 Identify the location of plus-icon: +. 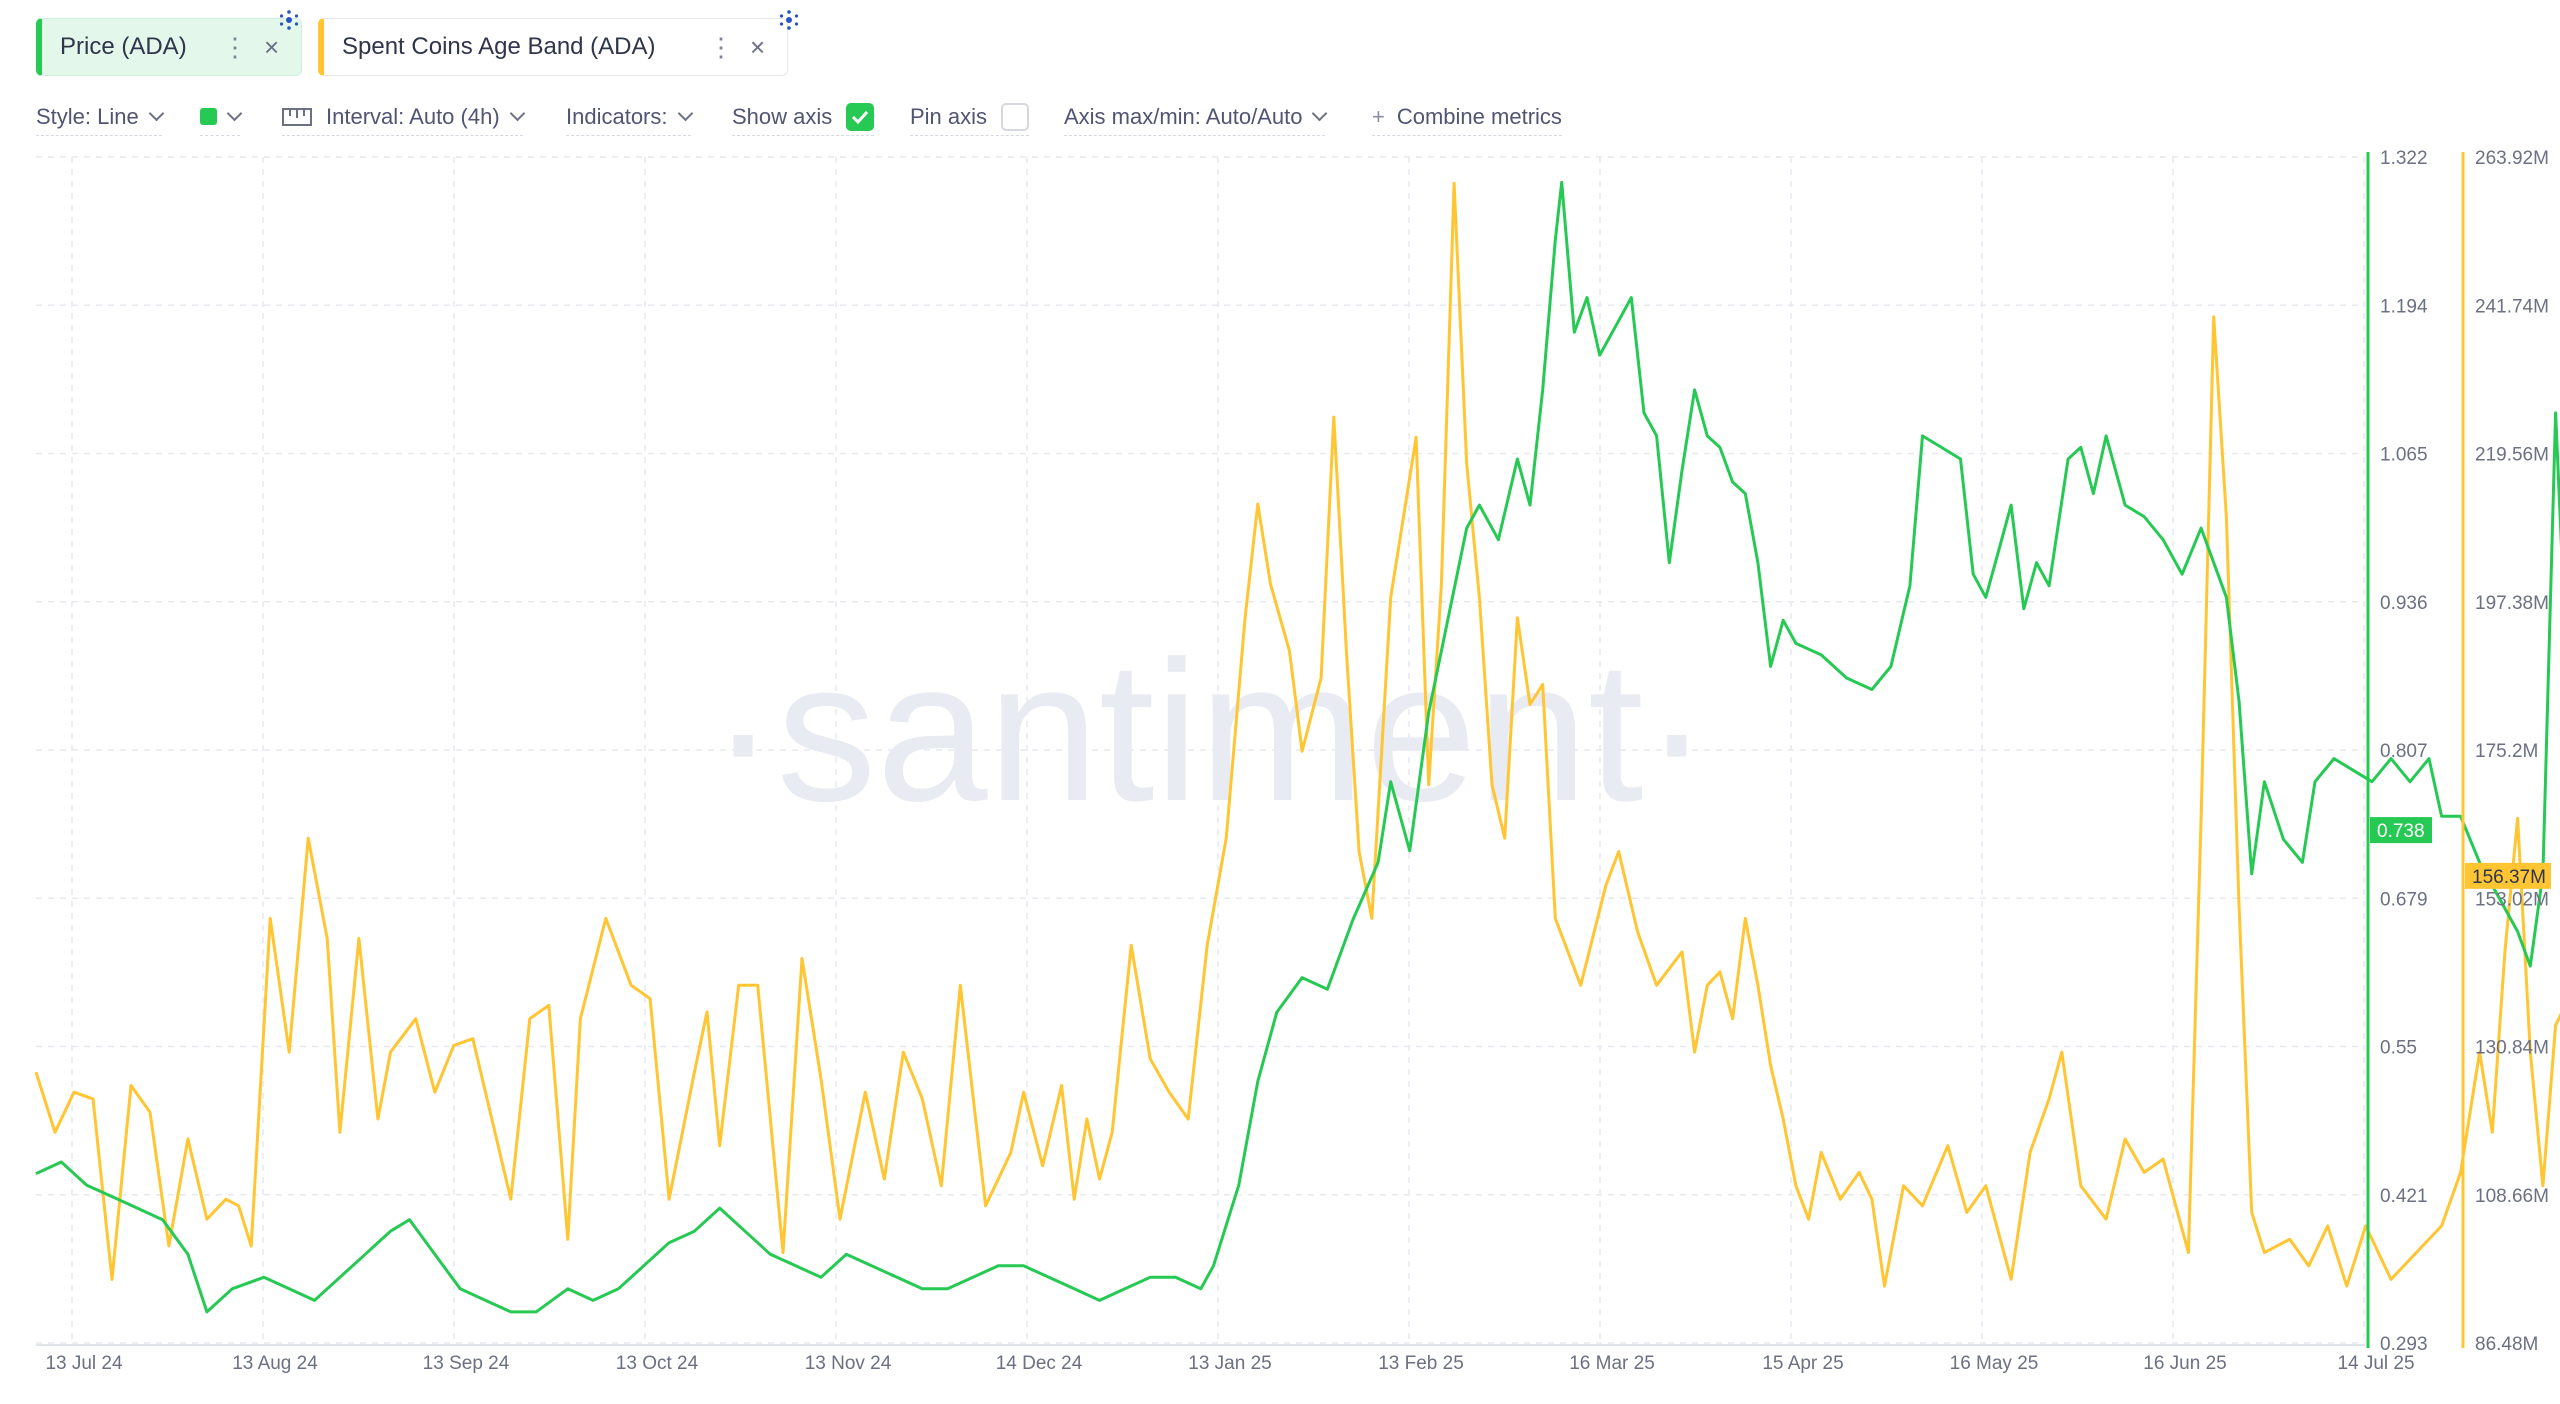
(1378, 116).